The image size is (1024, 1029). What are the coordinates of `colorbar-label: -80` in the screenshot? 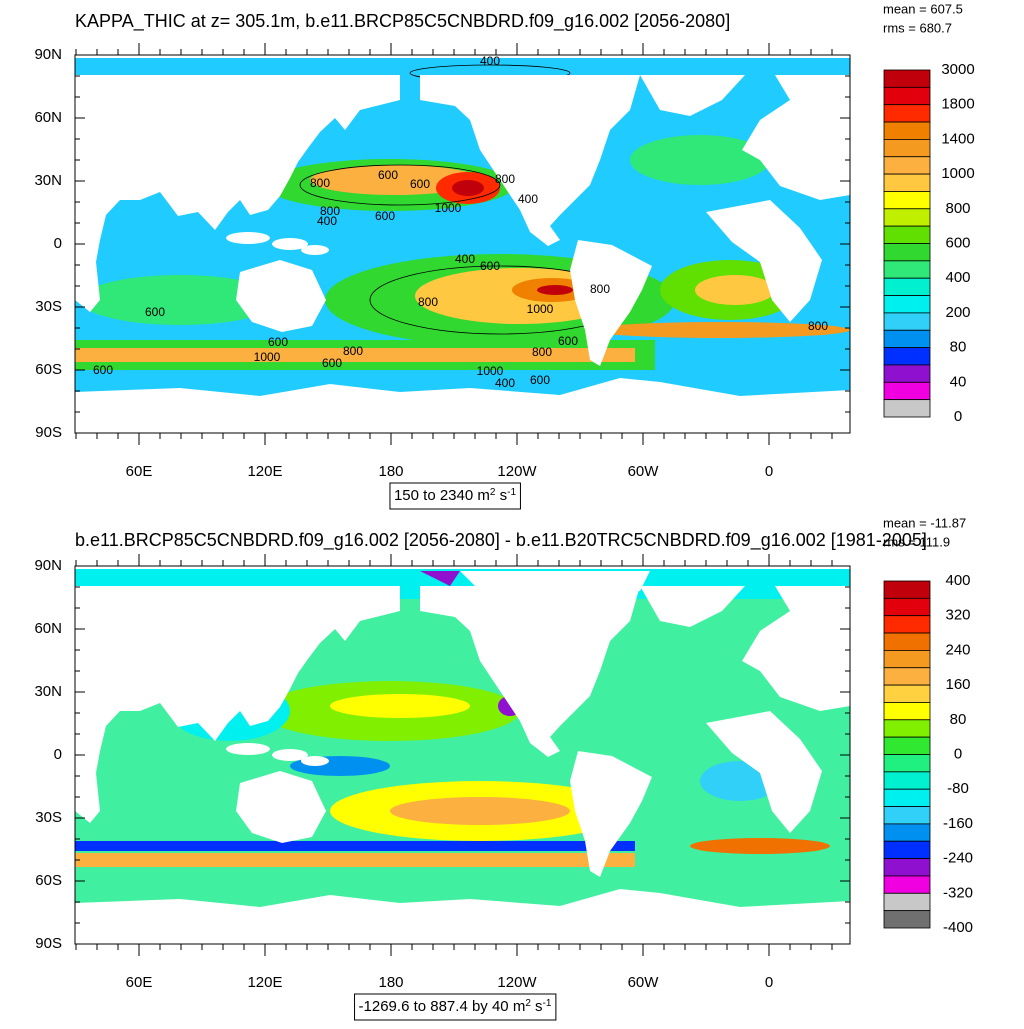 It's located at (958, 788).